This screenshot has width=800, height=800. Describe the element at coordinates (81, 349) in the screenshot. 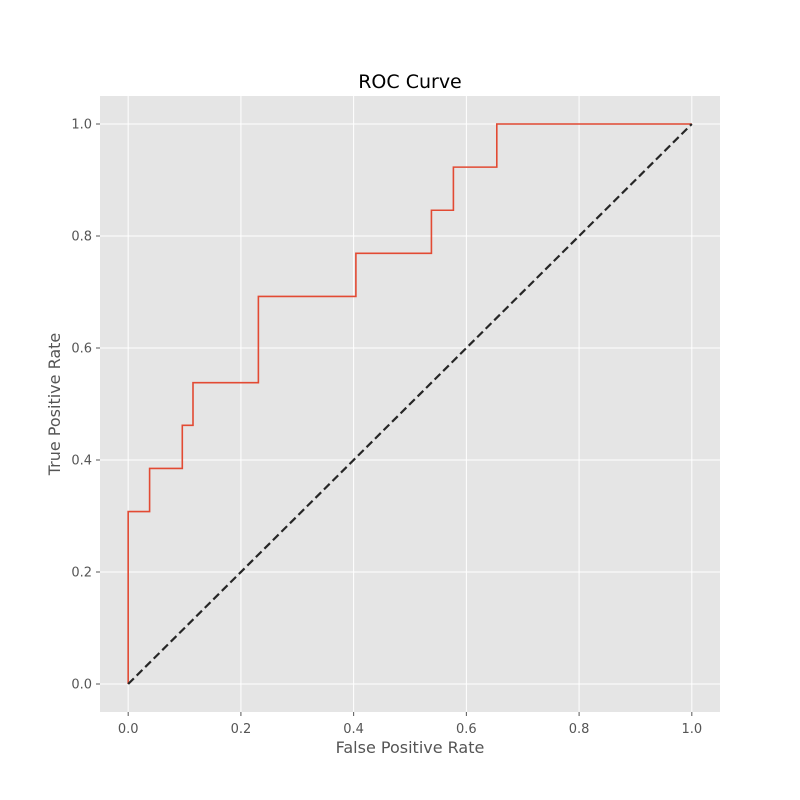

I see `y-tick-label: 0.6` at that location.